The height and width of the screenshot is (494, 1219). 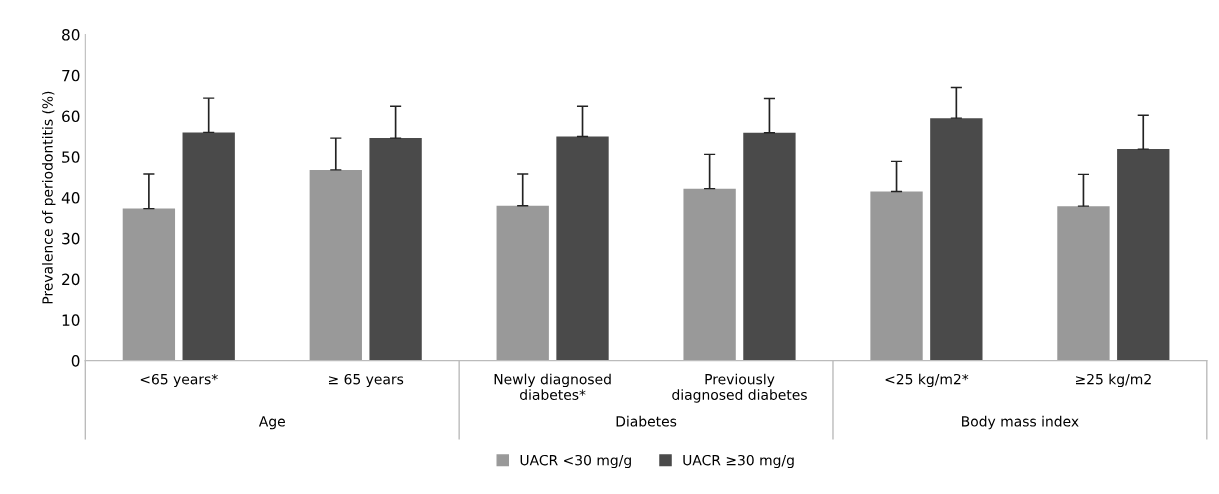 I want to click on y-tick-label: 70, so click(x=71, y=75).